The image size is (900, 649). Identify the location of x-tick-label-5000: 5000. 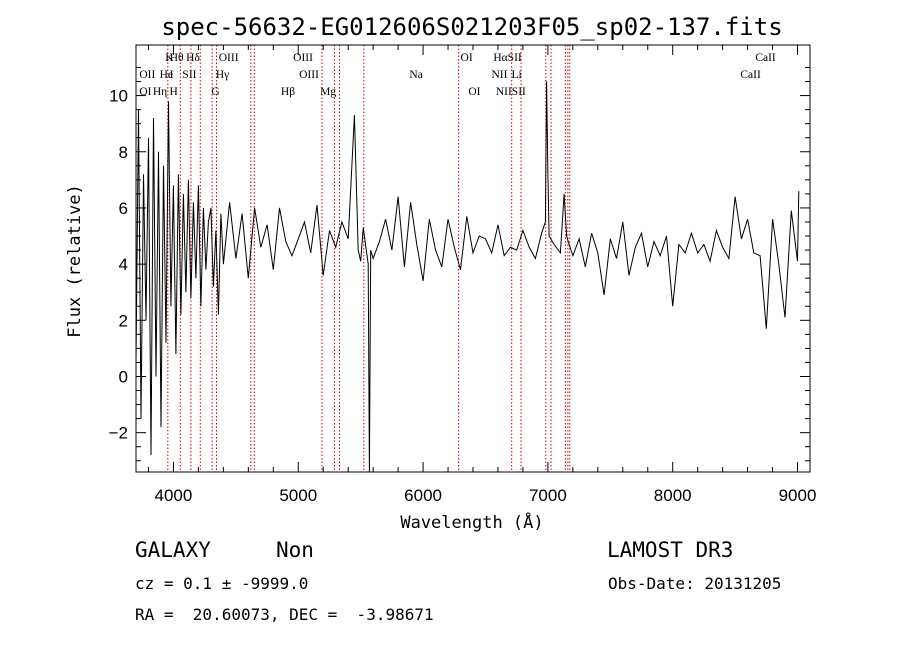
(298, 495).